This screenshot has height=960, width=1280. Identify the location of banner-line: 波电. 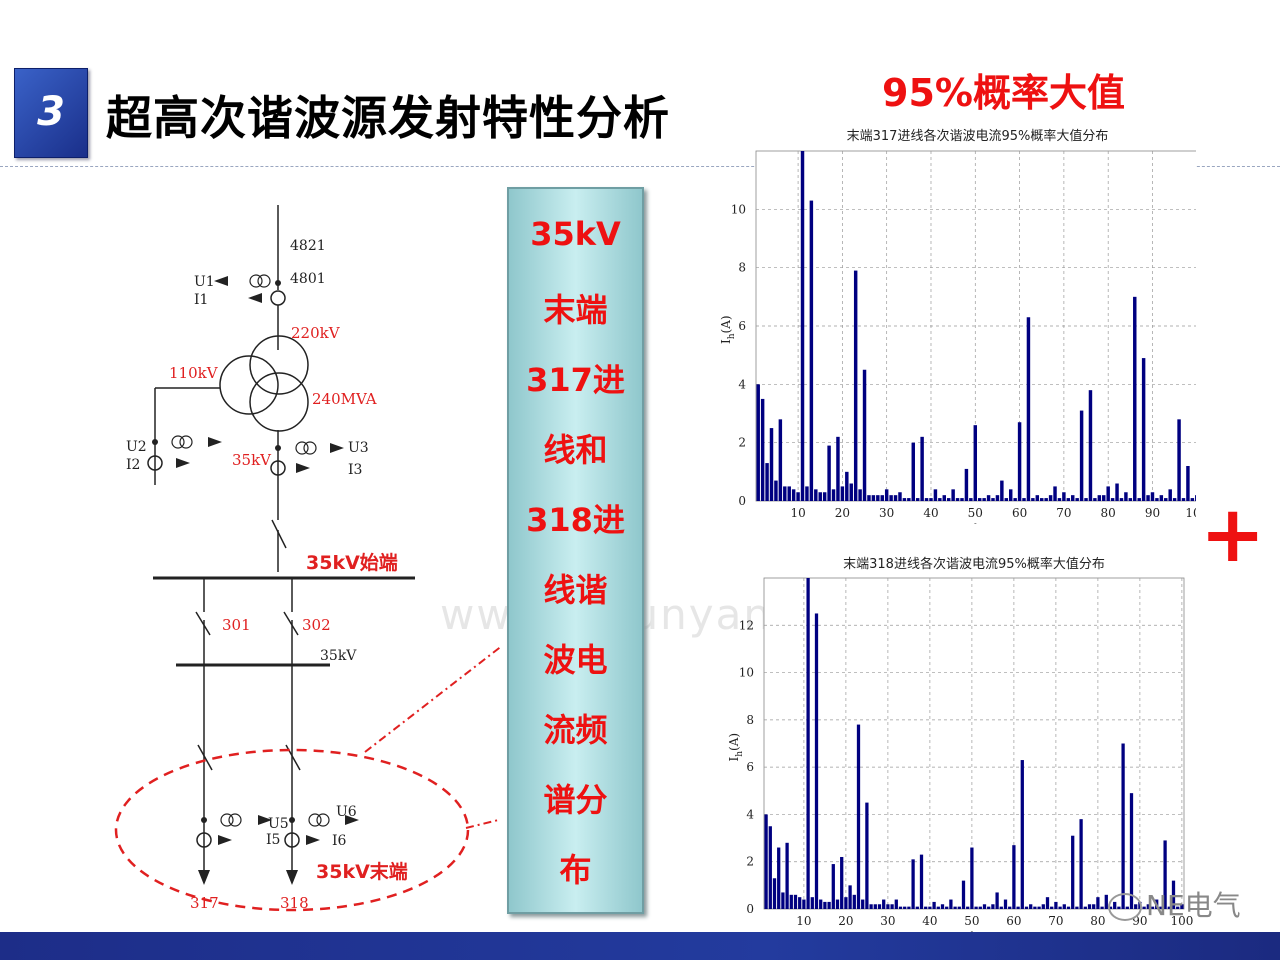
(575, 660).